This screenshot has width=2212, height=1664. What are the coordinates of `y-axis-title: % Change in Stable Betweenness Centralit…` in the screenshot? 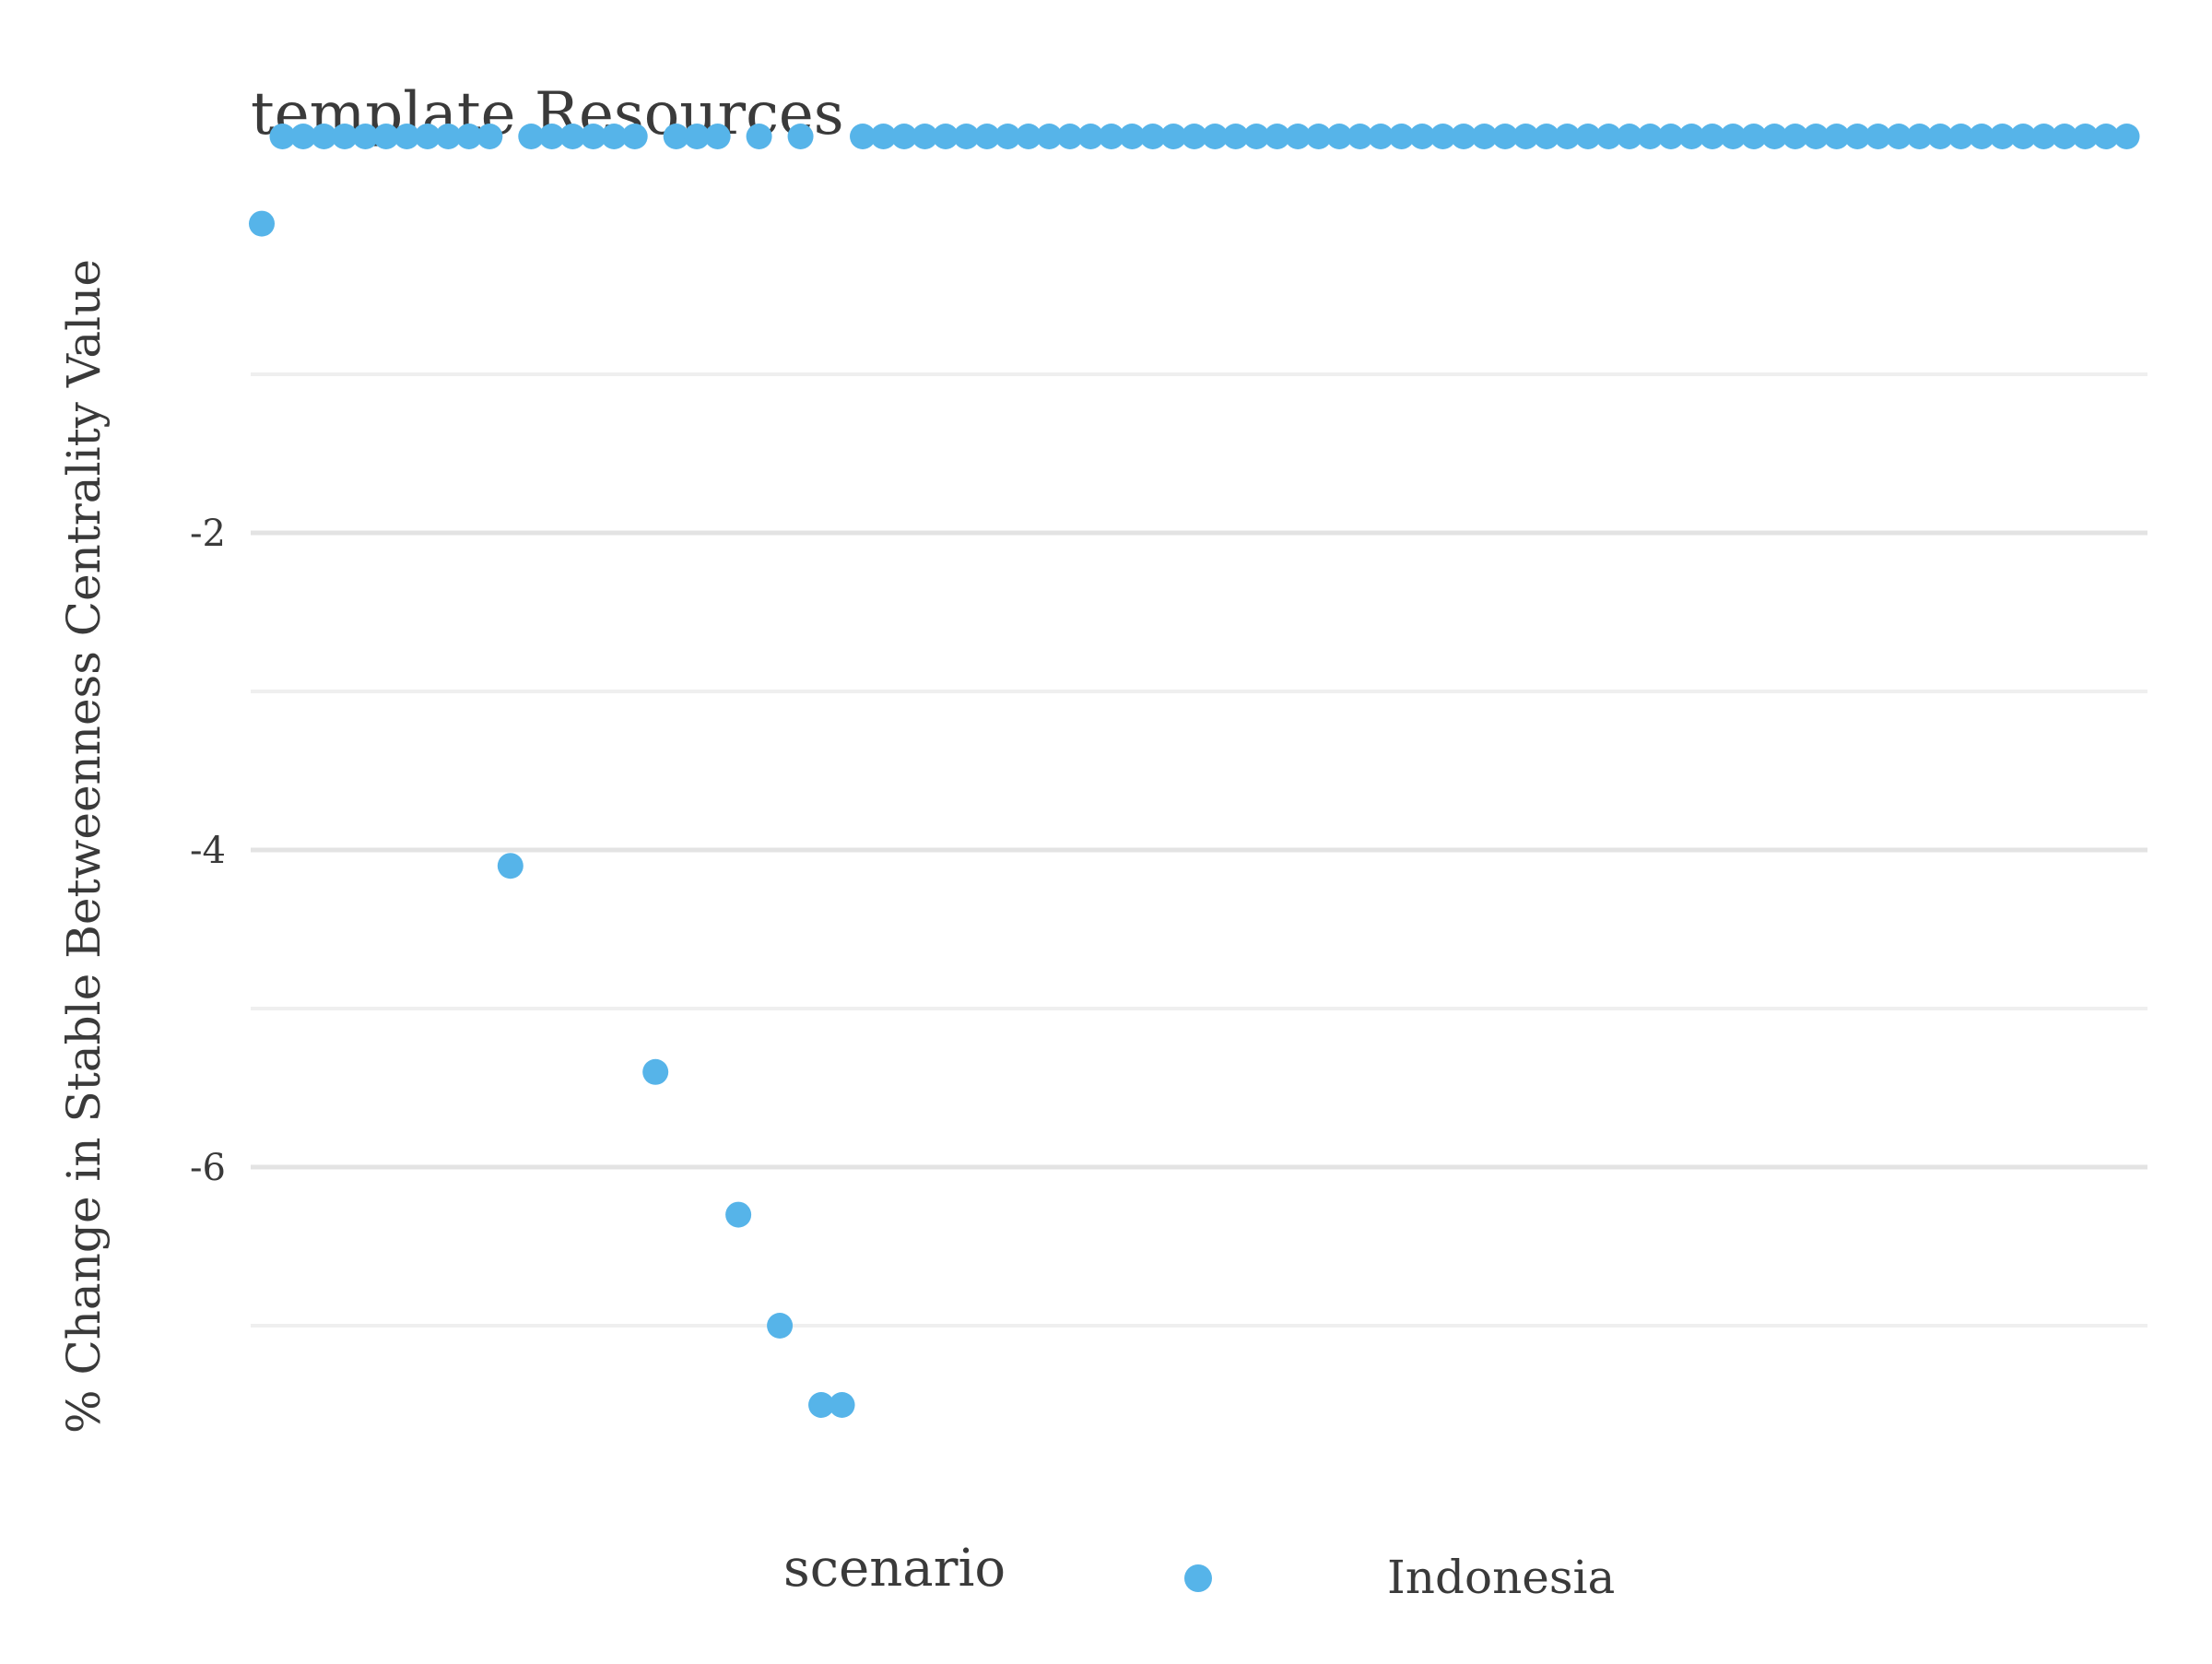 It's located at (84, 846).